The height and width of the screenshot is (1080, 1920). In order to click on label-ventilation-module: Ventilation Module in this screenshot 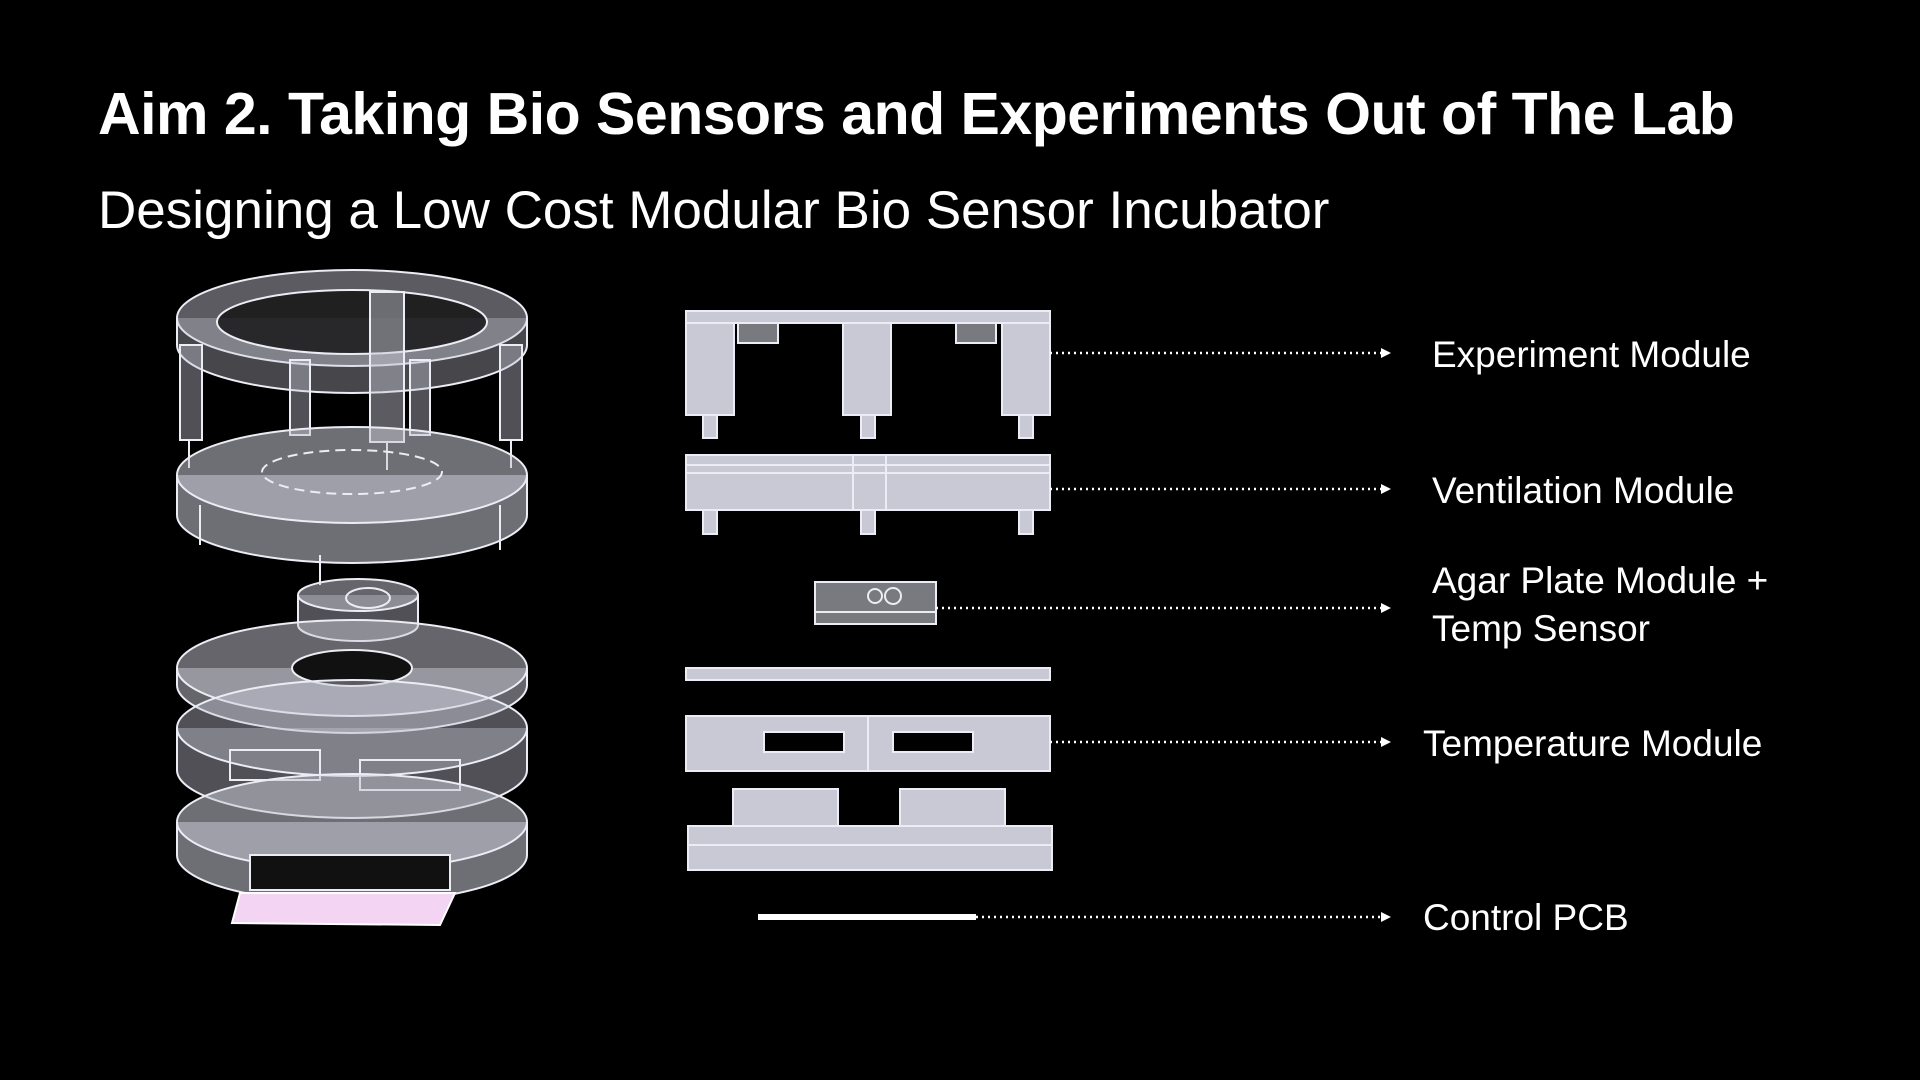, I will do `click(1583, 490)`.